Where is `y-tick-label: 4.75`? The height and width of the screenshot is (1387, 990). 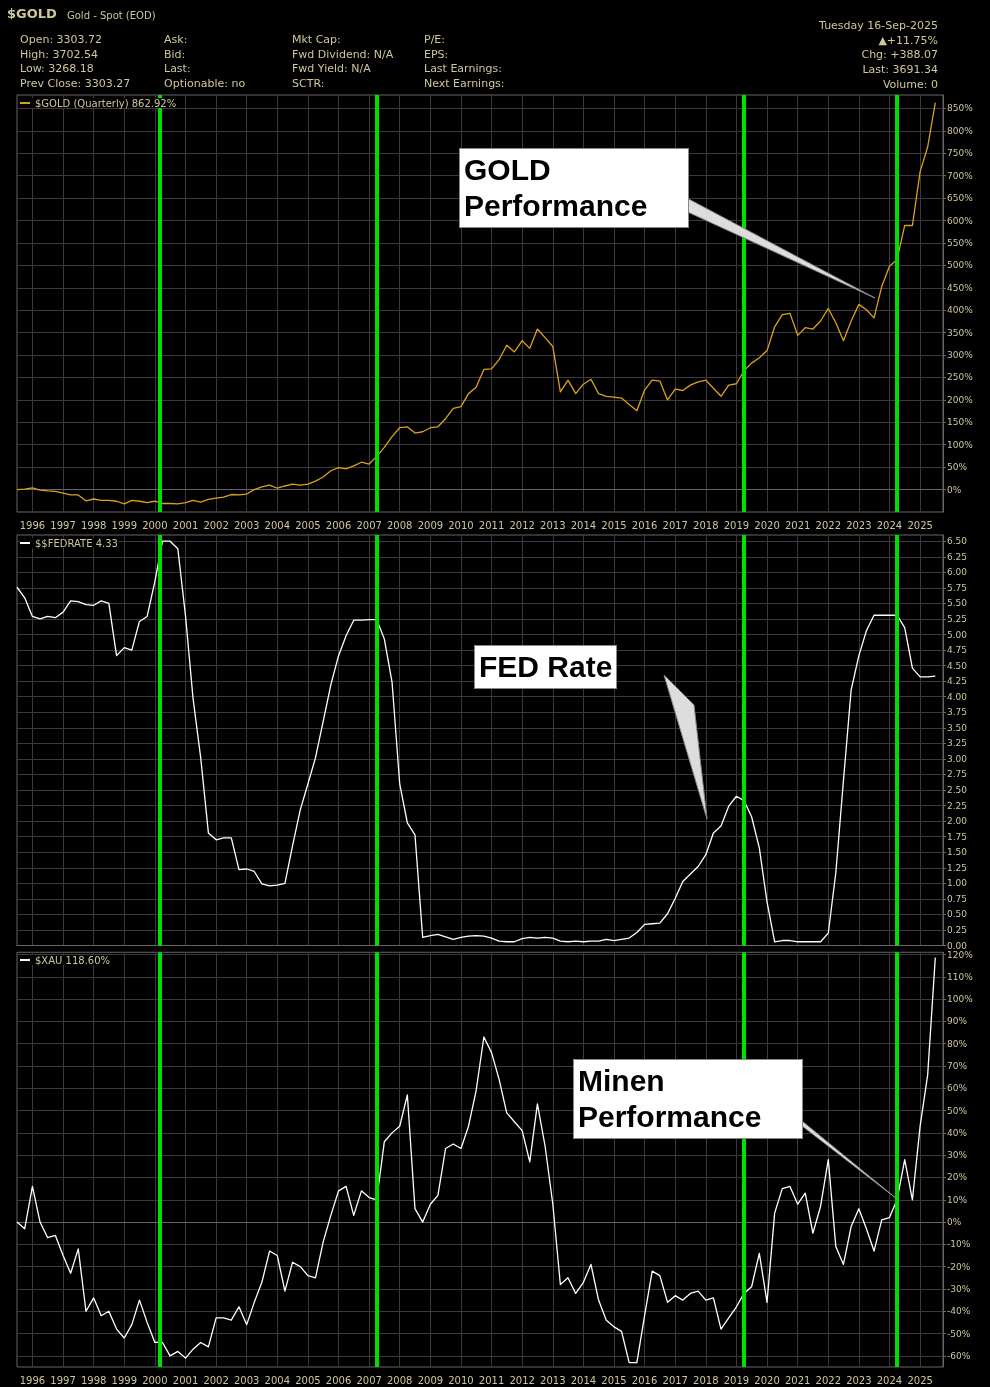
y-tick-label: 4.75 is located at coordinates (957, 650).